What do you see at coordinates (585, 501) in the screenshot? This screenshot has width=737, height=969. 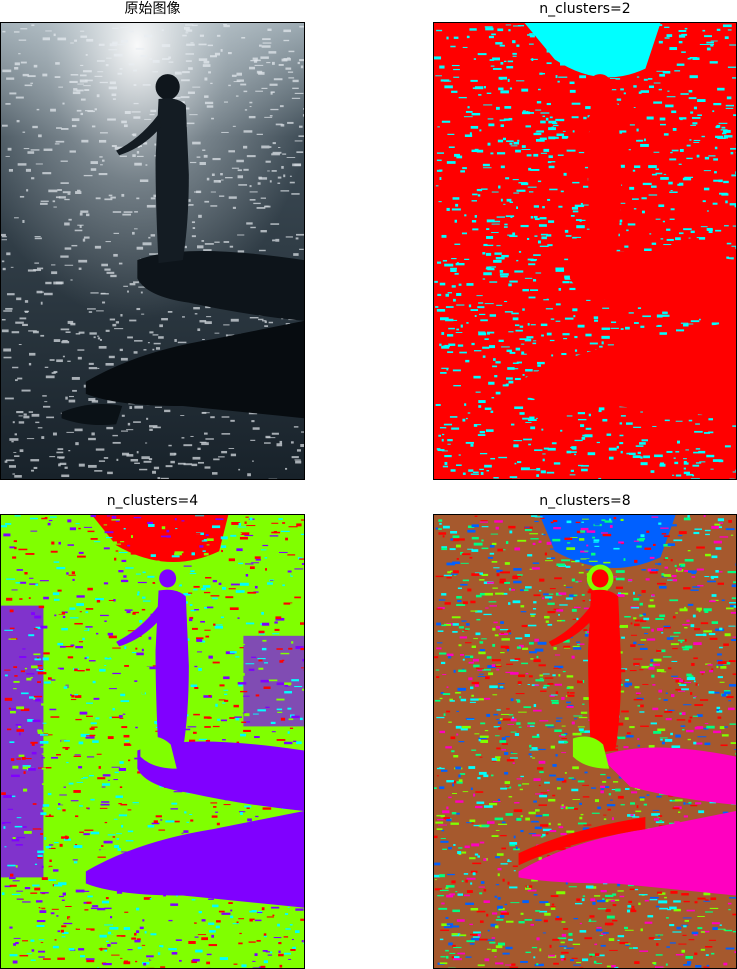 I see `panel-title: n_clusters=8` at bounding box center [585, 501].